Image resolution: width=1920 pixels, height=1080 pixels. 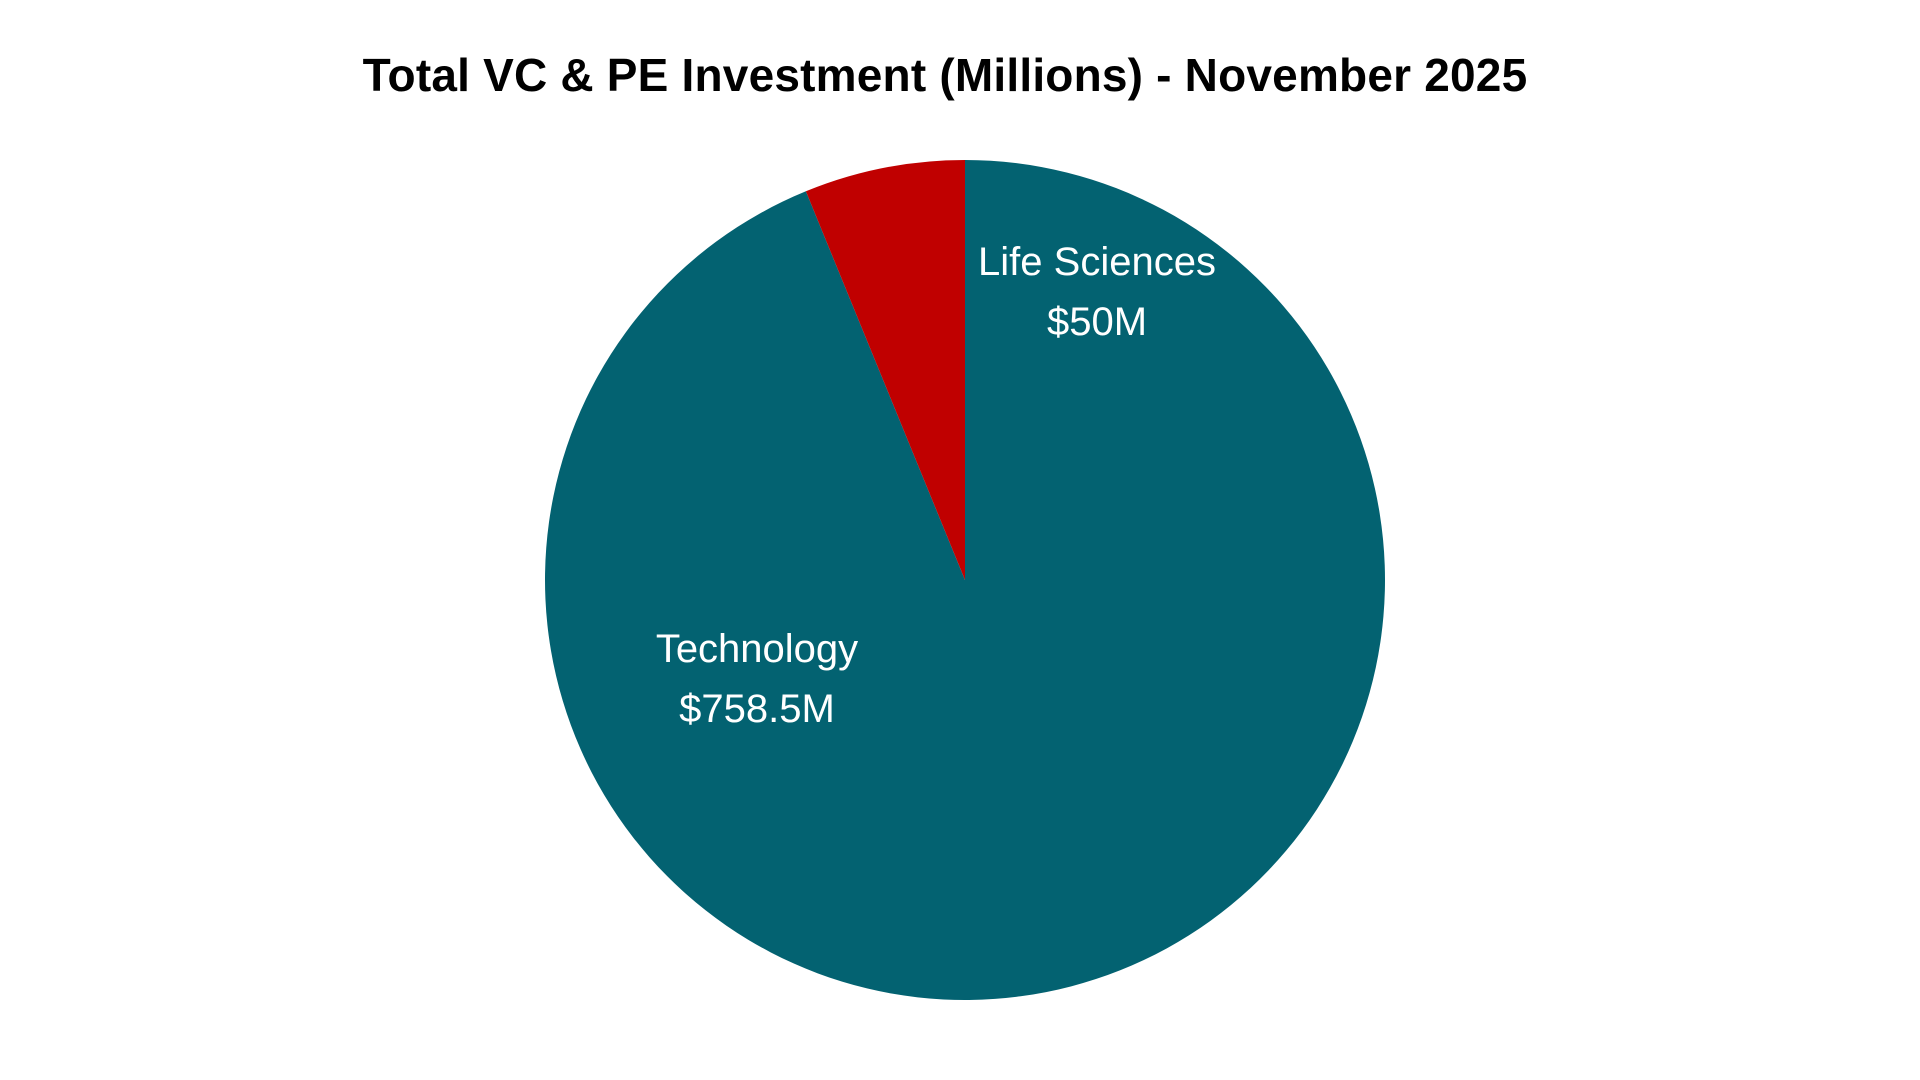 I want to click on slice-name-label: Life Sciences, so click(x=1097, y=262).